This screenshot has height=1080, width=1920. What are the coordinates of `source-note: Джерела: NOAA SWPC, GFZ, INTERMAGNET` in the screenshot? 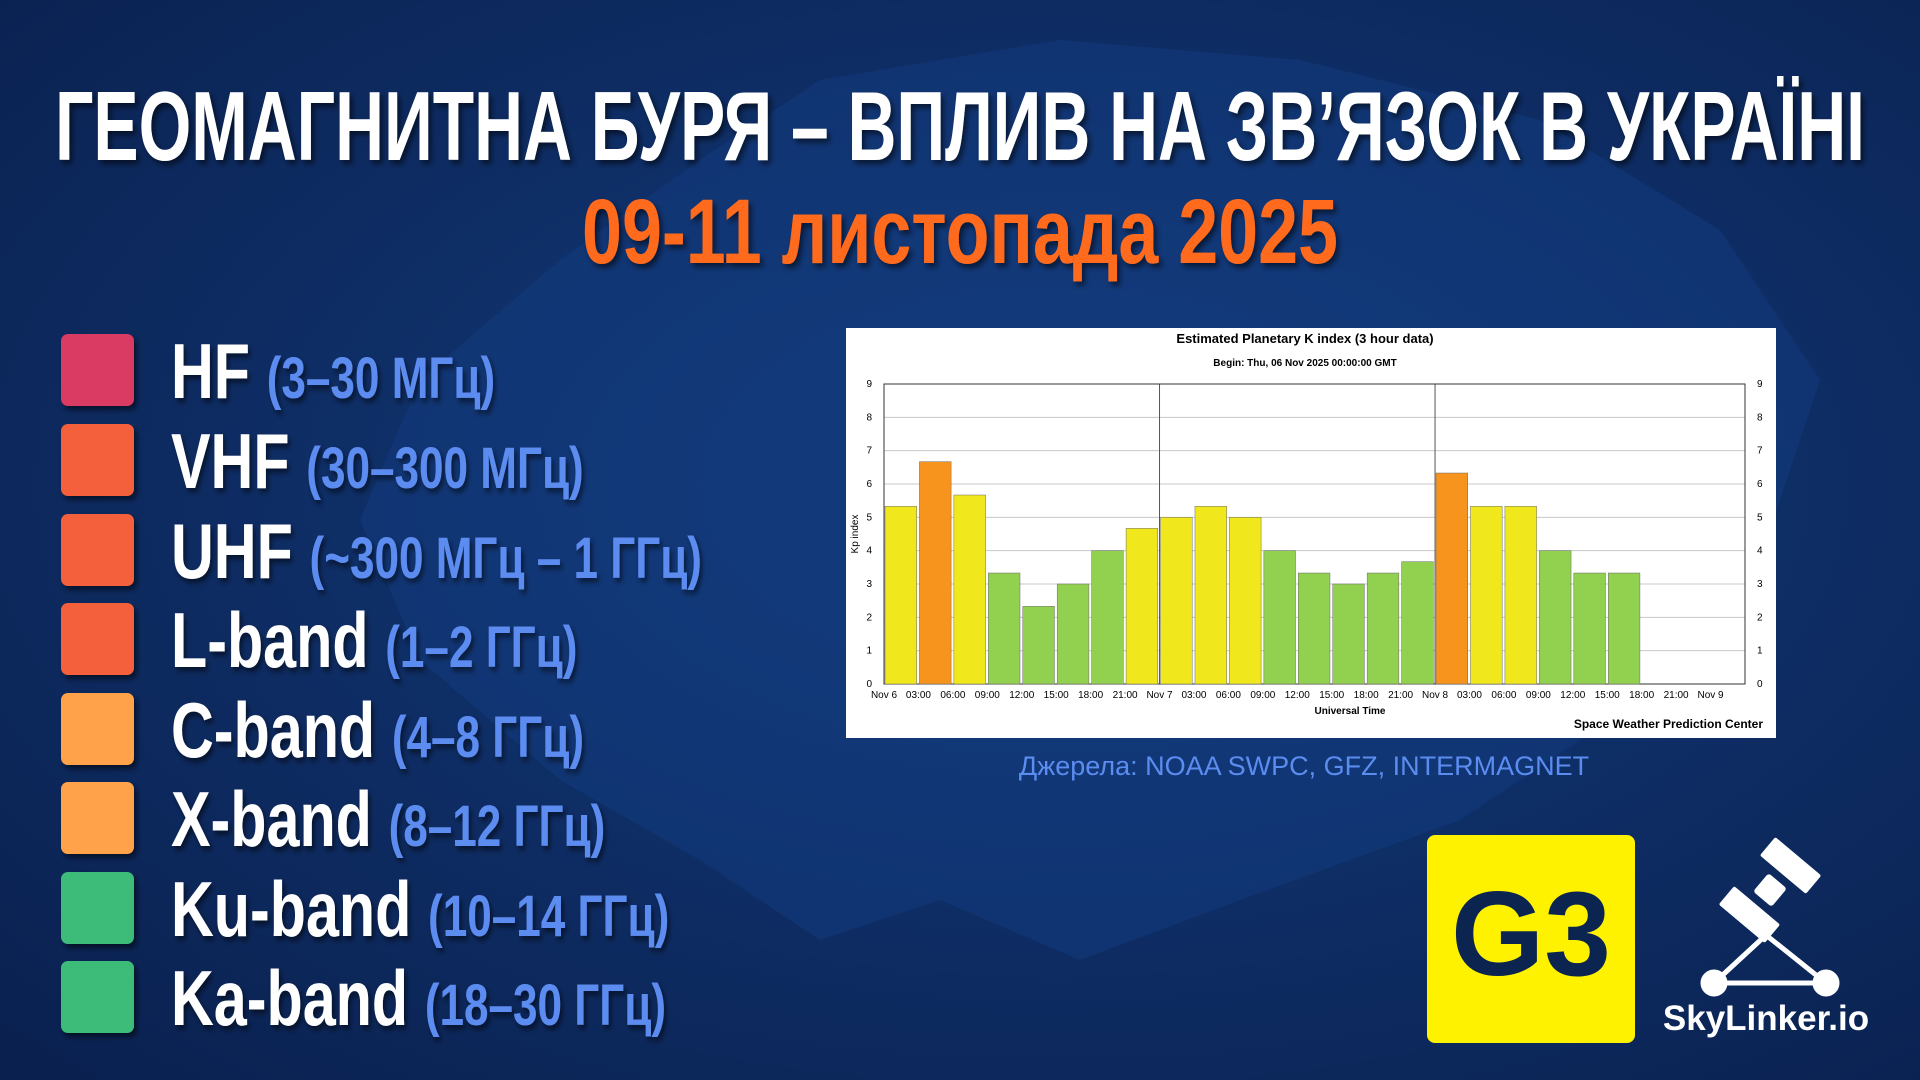 It's located at (1304, 766).